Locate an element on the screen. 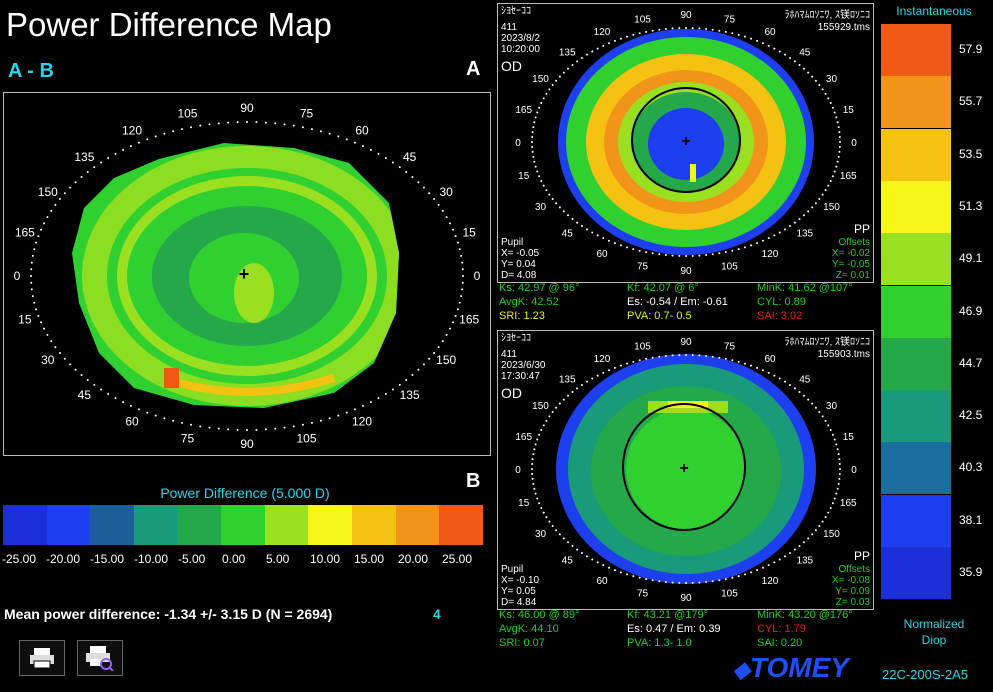 The image size is (993, 692). angle-label: 135 is located at coordinates (804, 234).